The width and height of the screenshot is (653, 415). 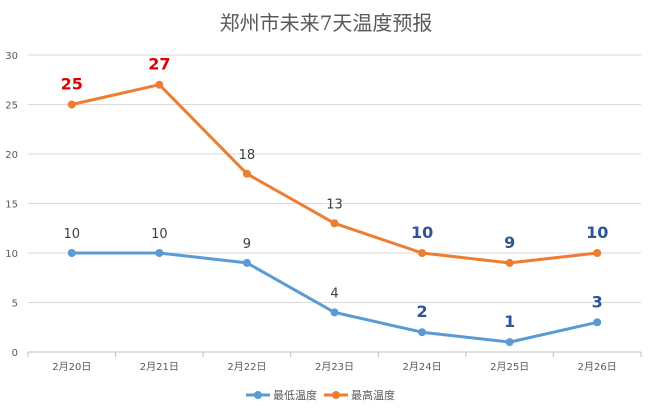 I want to click on y-tick-label: 0, so click(x=15, y=353).